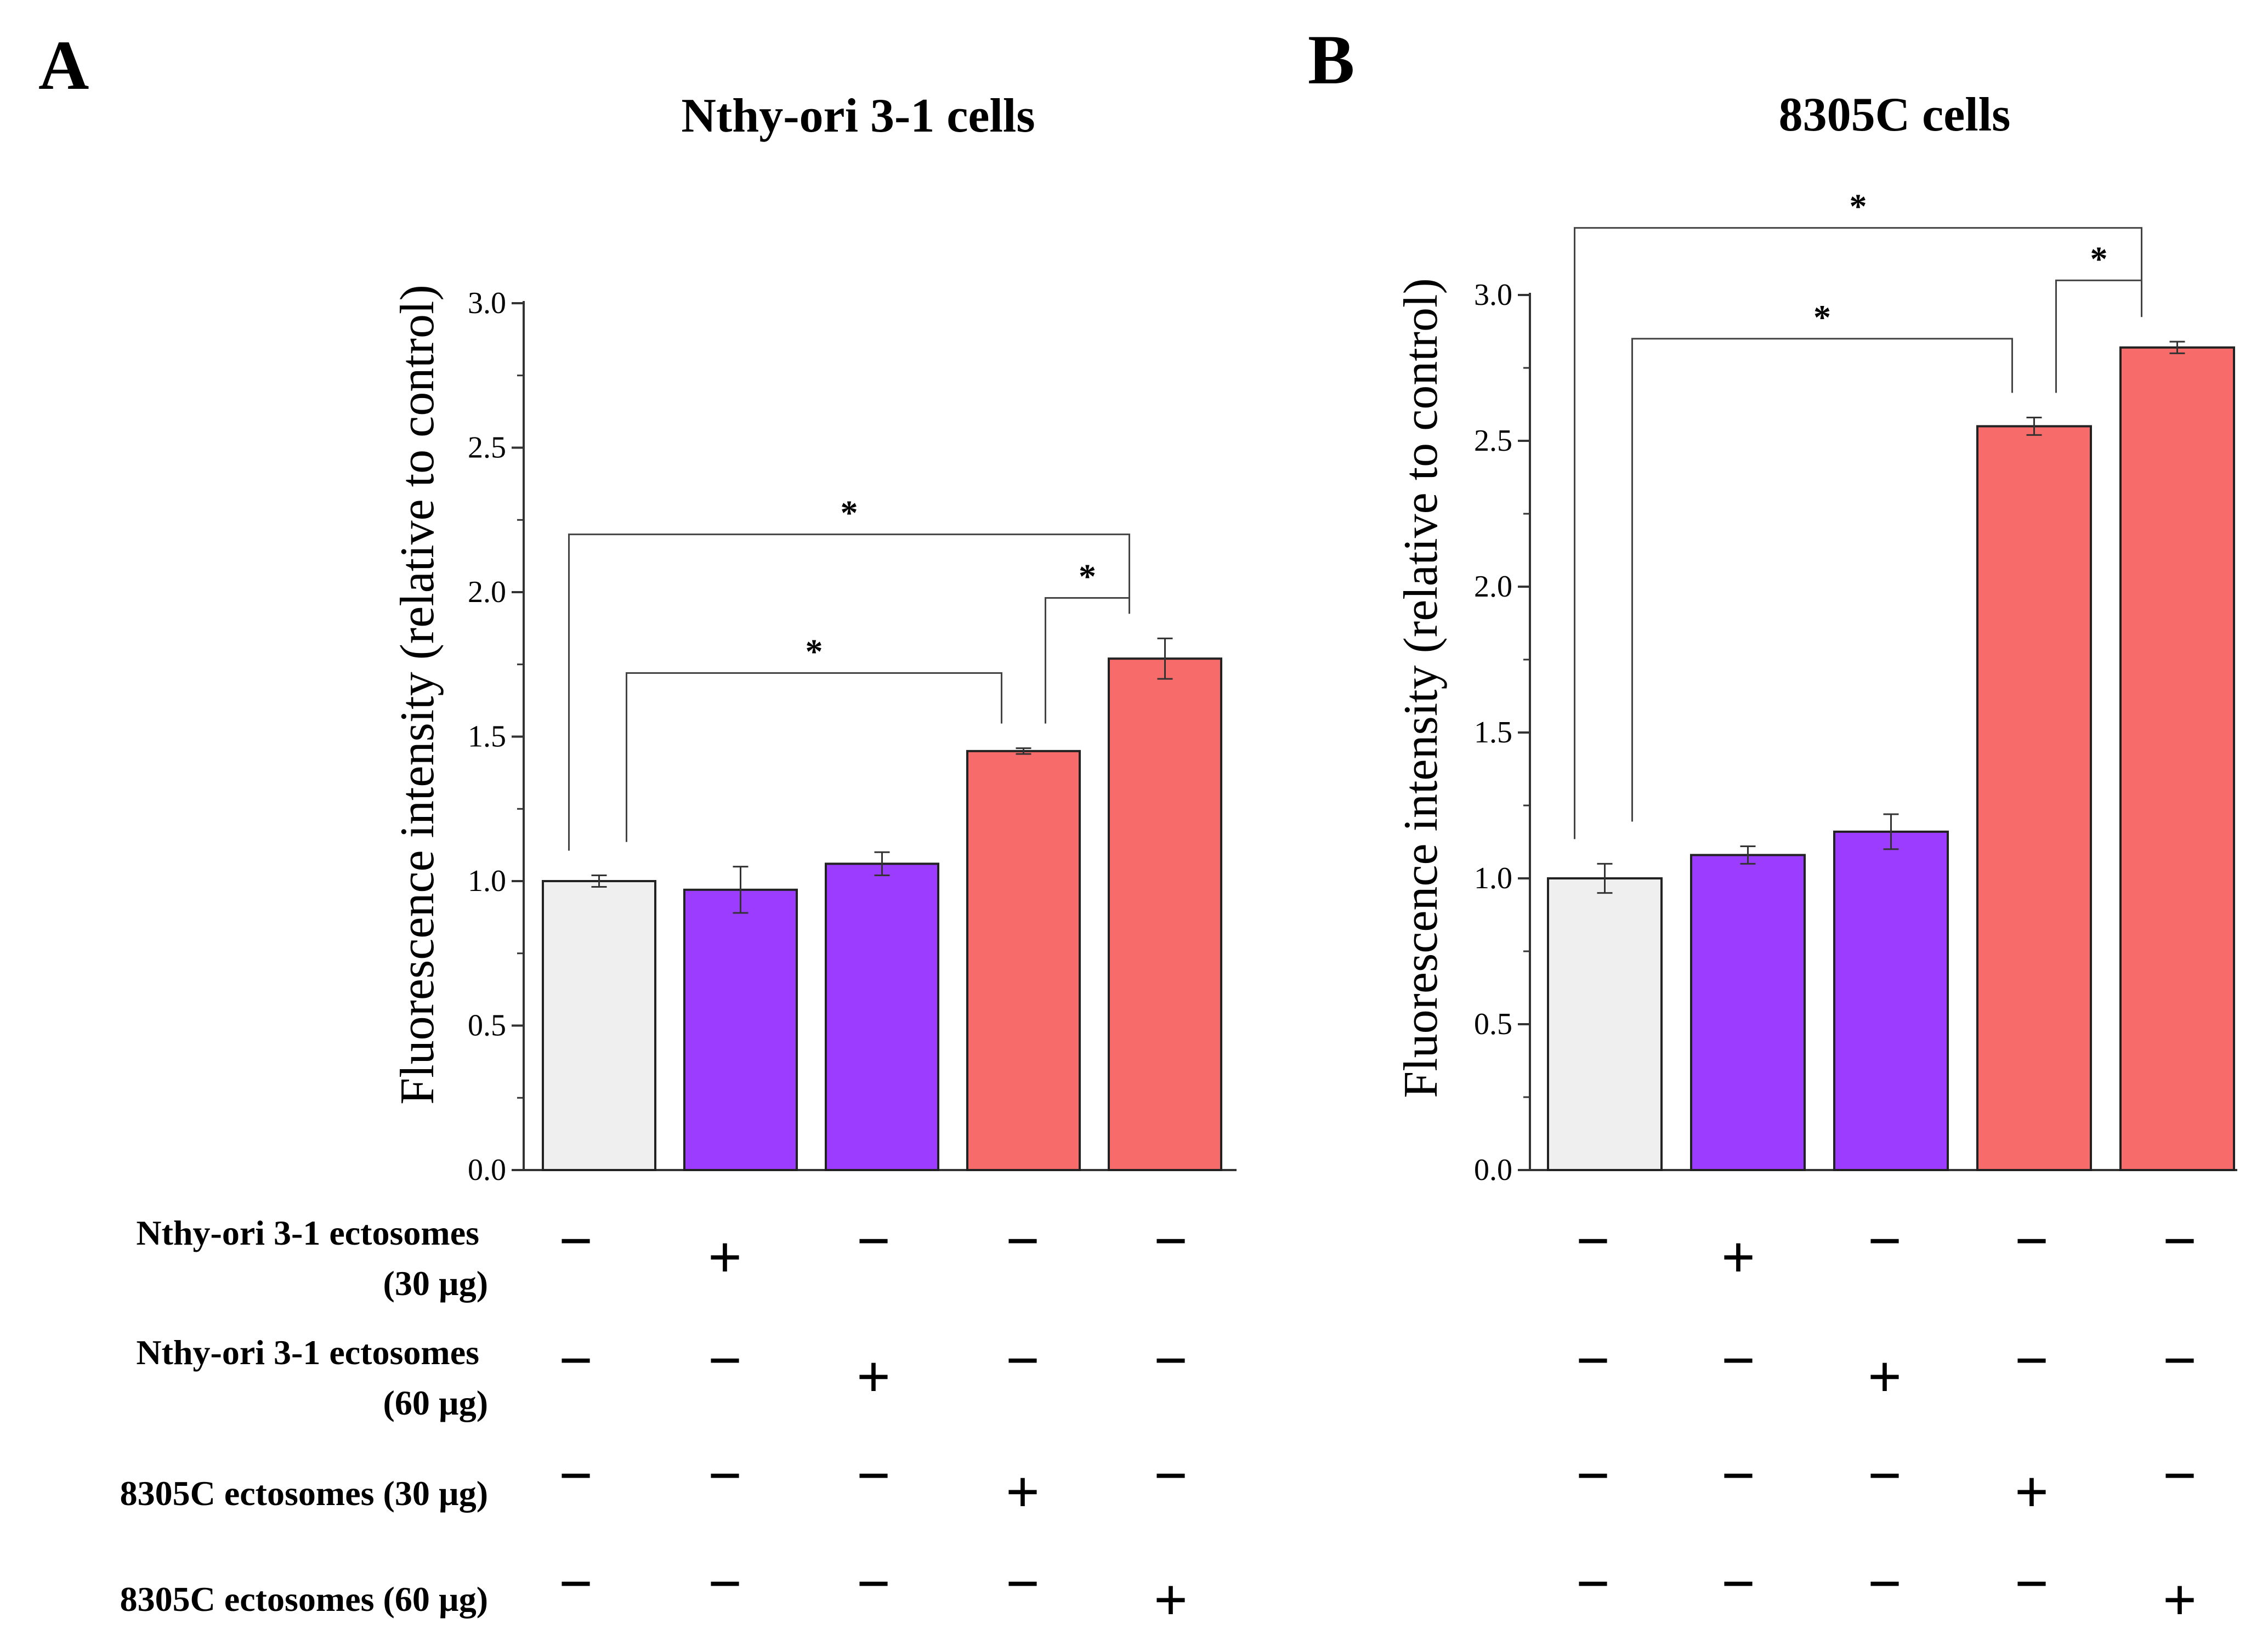  Describe the element at coordinates (1895, 114) in the screenshot. I see `panel-b-title: 8305C cells` at that location.